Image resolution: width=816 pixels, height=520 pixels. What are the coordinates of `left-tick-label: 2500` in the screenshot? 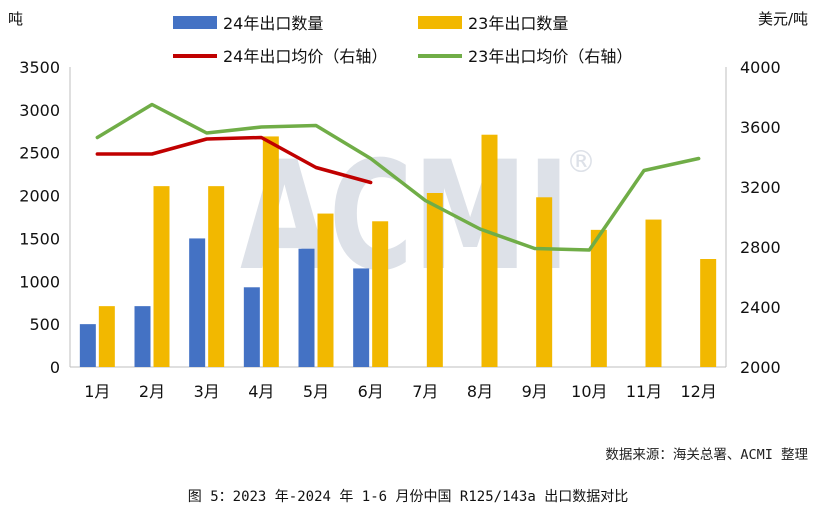 It's located at (39, 153).